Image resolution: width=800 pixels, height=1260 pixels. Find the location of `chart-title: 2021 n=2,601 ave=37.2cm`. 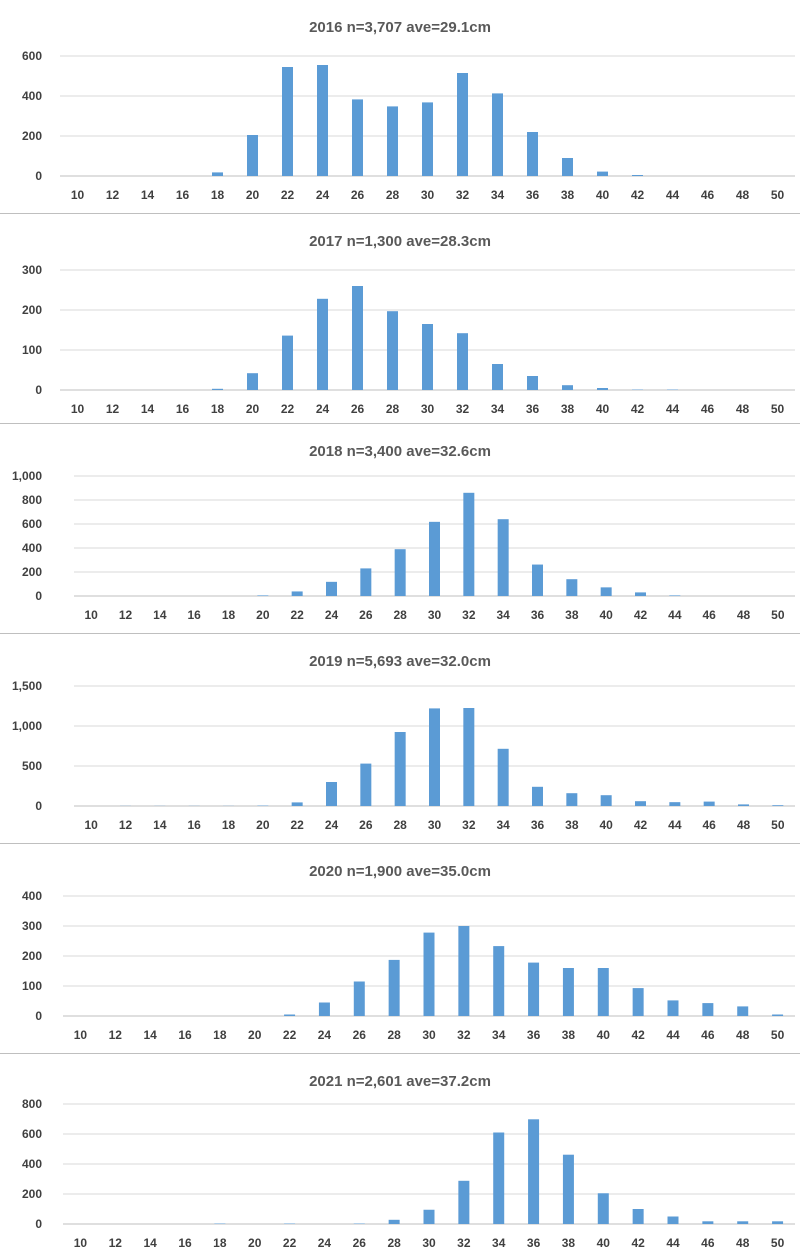

chart-title: 2021 n=2,601 ave=37.2cm is located at coordinates (400, 1081).